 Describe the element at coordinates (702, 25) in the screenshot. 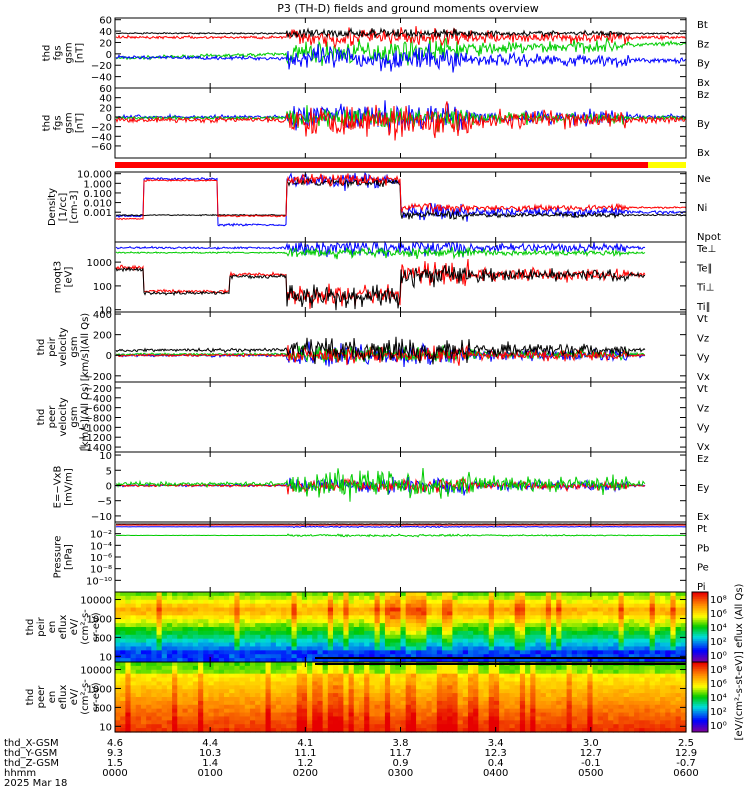

I see `legend-entry: Bt` at that location.